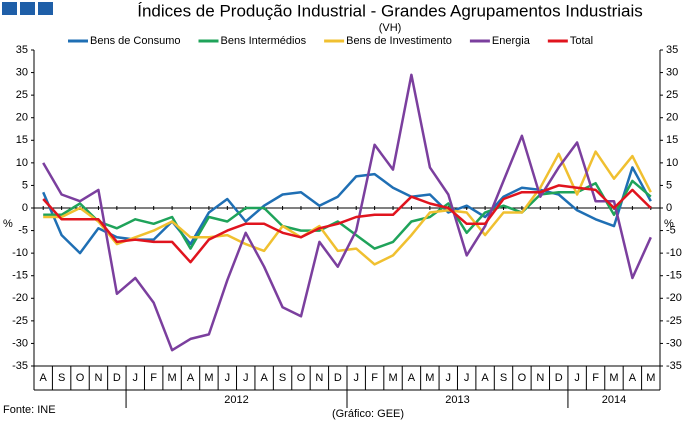  Describe the element at coordinates (674, 366) in the screenshot. I see `y2-tick-label: -35` at that location.